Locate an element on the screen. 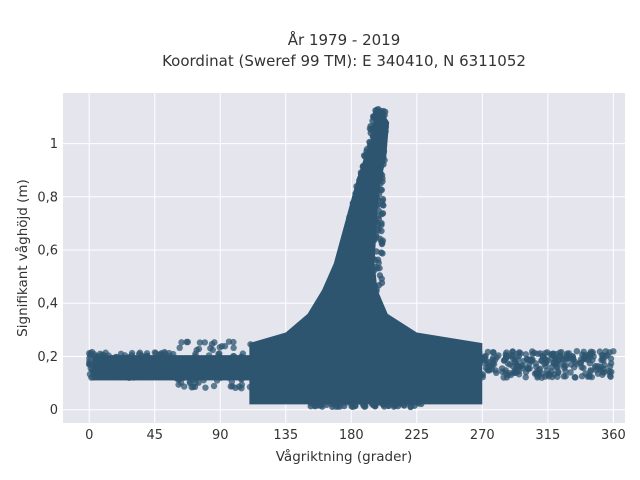 This screenshot has height=480, width=640. y-tick-label: 0,6 is located at coordinates (47, 251).